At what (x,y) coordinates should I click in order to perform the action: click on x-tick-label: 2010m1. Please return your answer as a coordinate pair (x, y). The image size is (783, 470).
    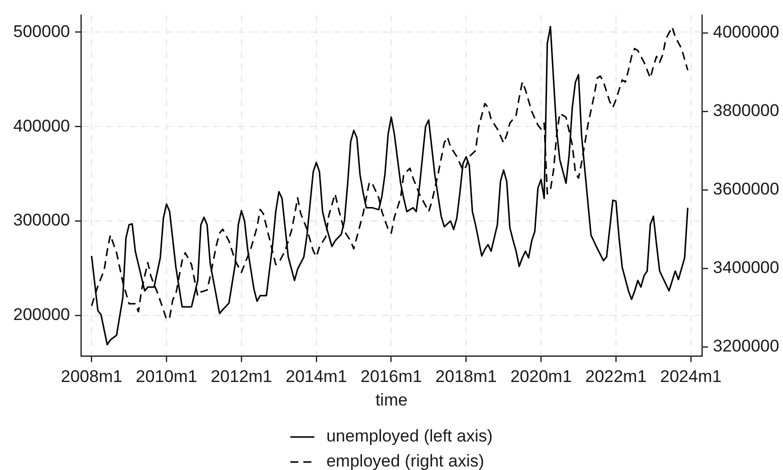
    Looking at the image, I should click on (167, 376).